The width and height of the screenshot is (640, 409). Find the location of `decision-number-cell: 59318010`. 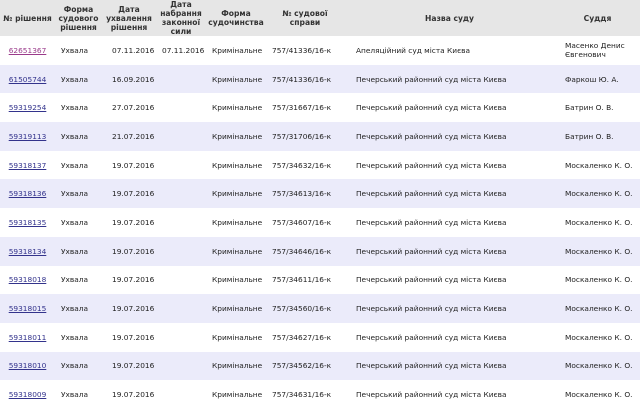

decision-number-cell: 59318010 is located at coordinates (27, 366).